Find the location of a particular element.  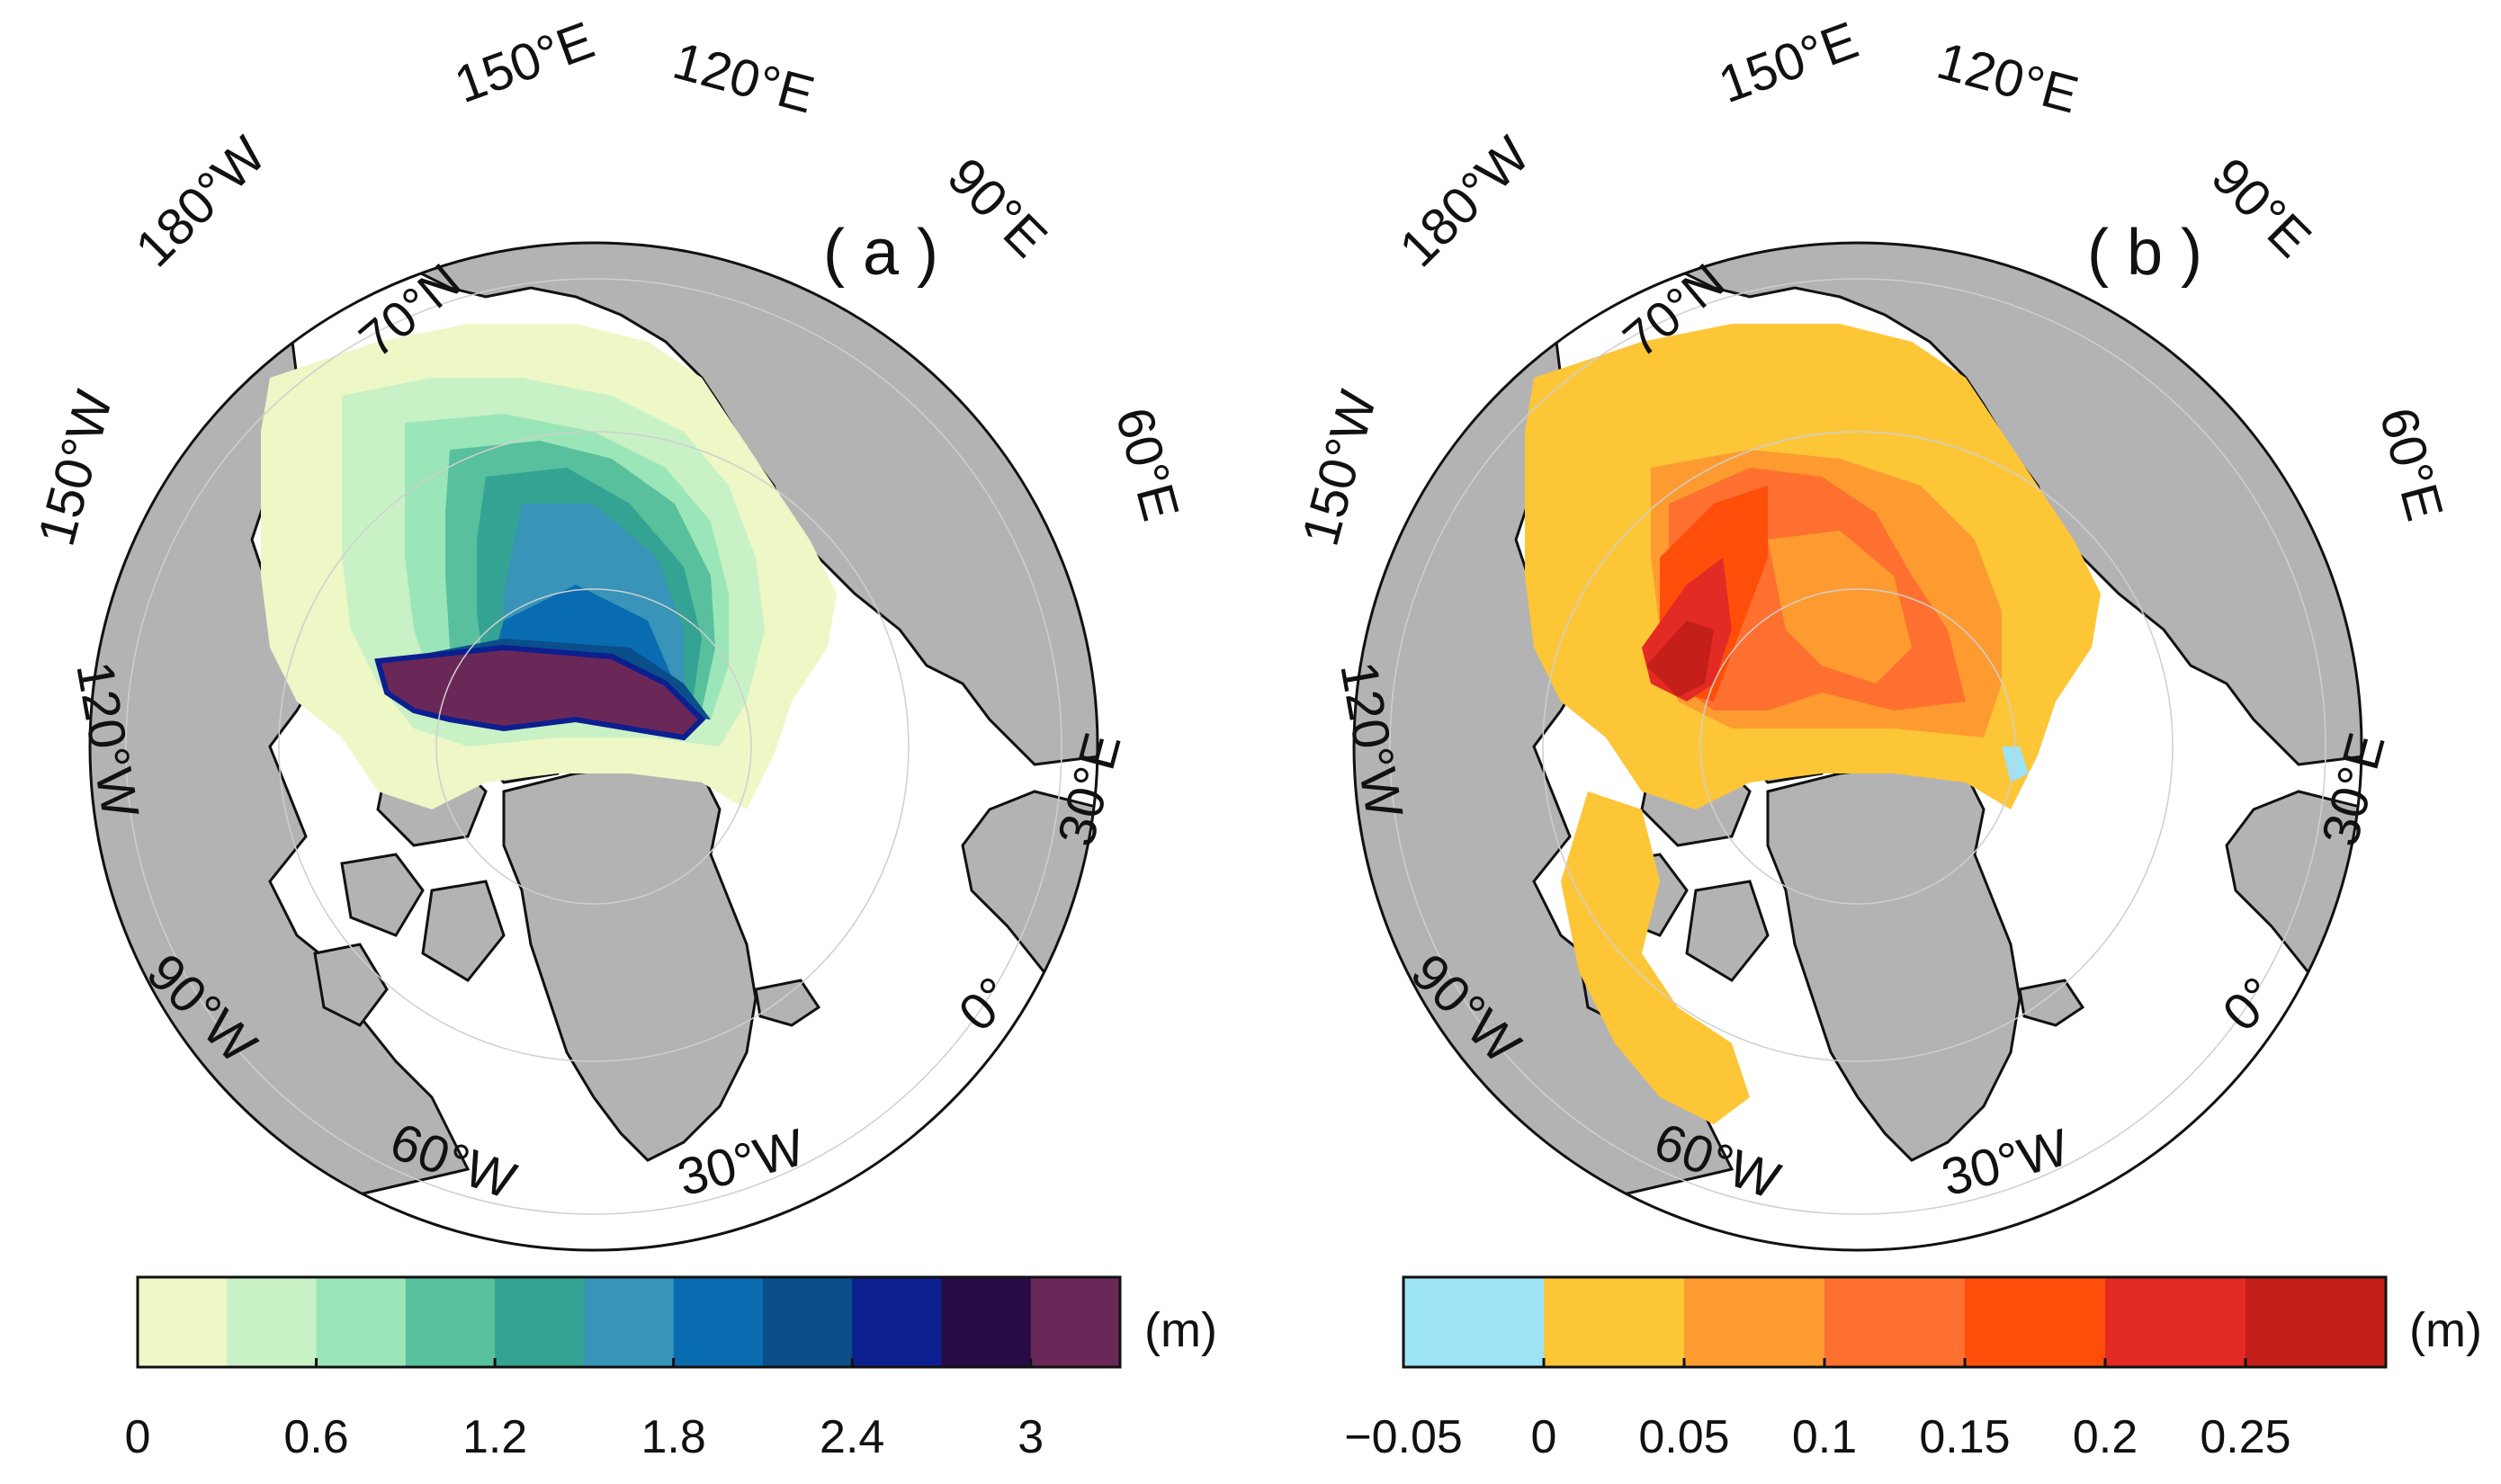

lon-label-180w: 180°W is located at coordinates (200, 202).